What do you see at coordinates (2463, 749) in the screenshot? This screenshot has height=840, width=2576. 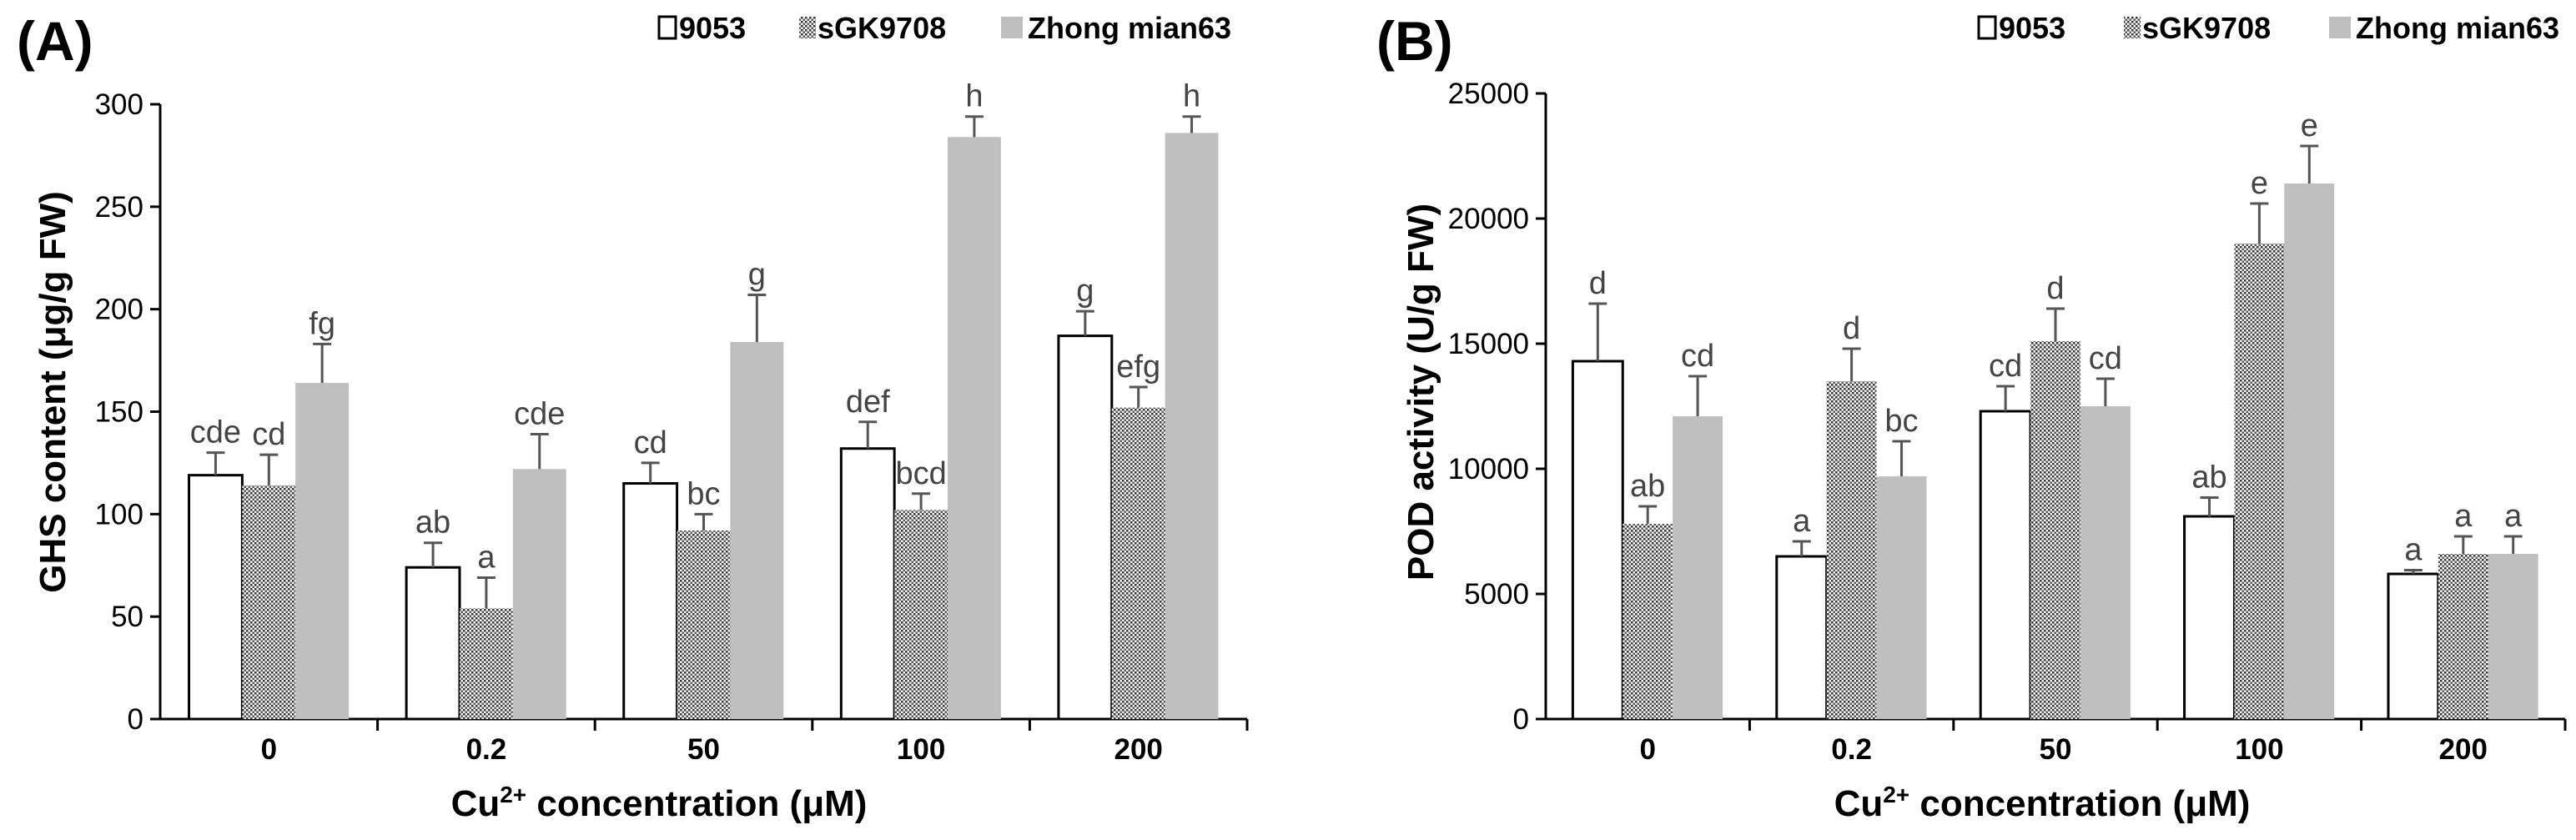 I see `panel-b-category-label: 200` at bounding box center [2463, 749].